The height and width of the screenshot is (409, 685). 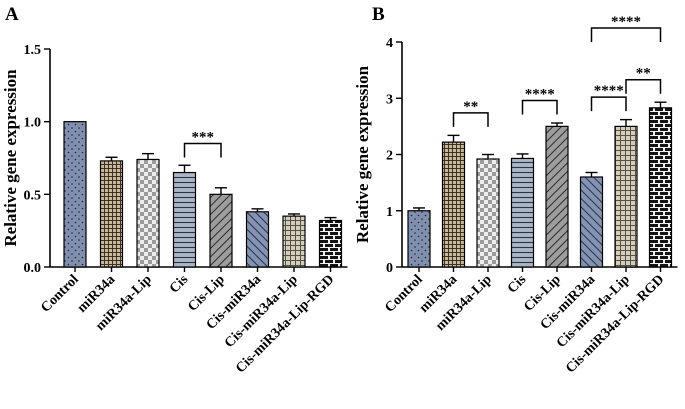 I want to click on y-tick-label: 0, so click(x=389, y=268).